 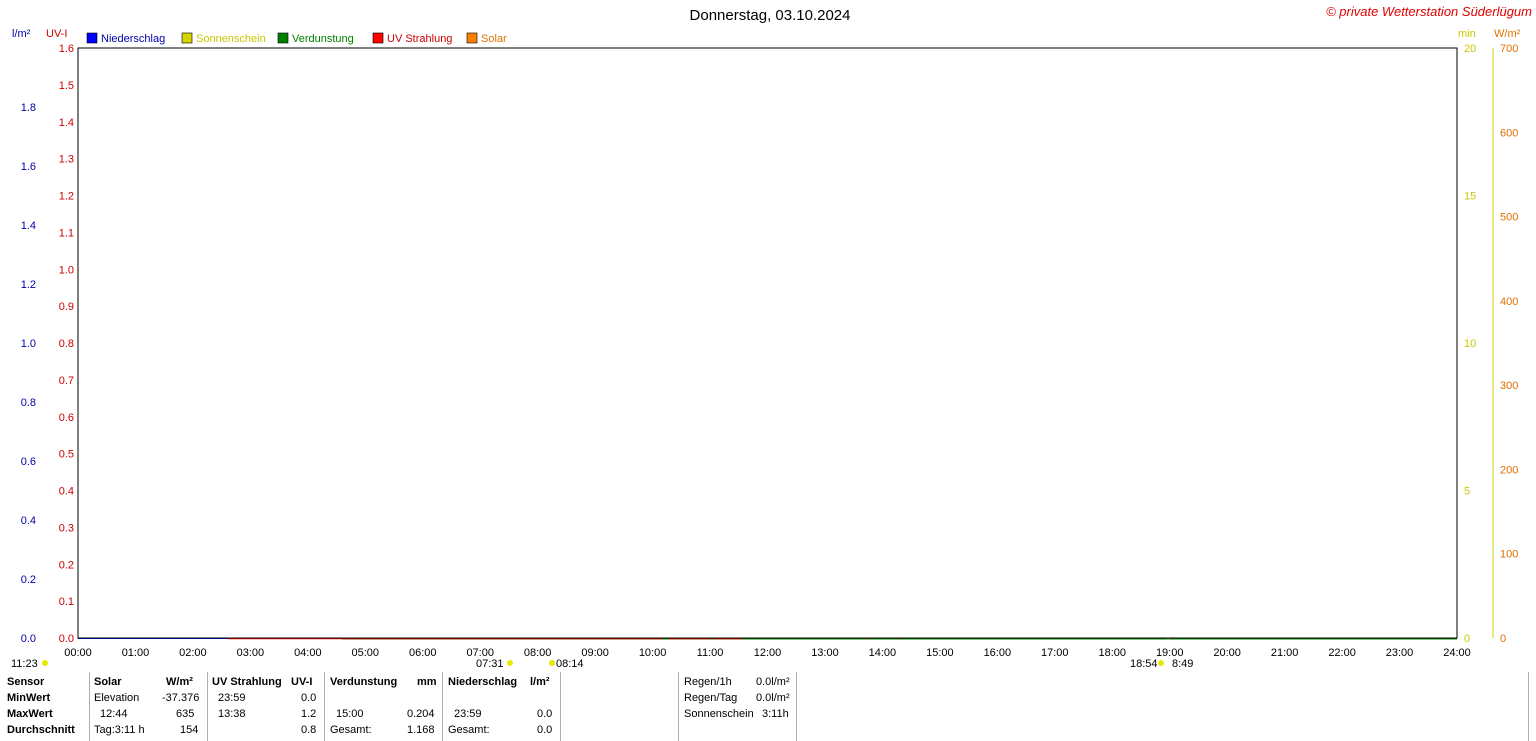 What do you see at coordinates (1470, 197) in the screenshot?
I see `sunshine-axis-tick: 15` at bounding box center [1470, 197].